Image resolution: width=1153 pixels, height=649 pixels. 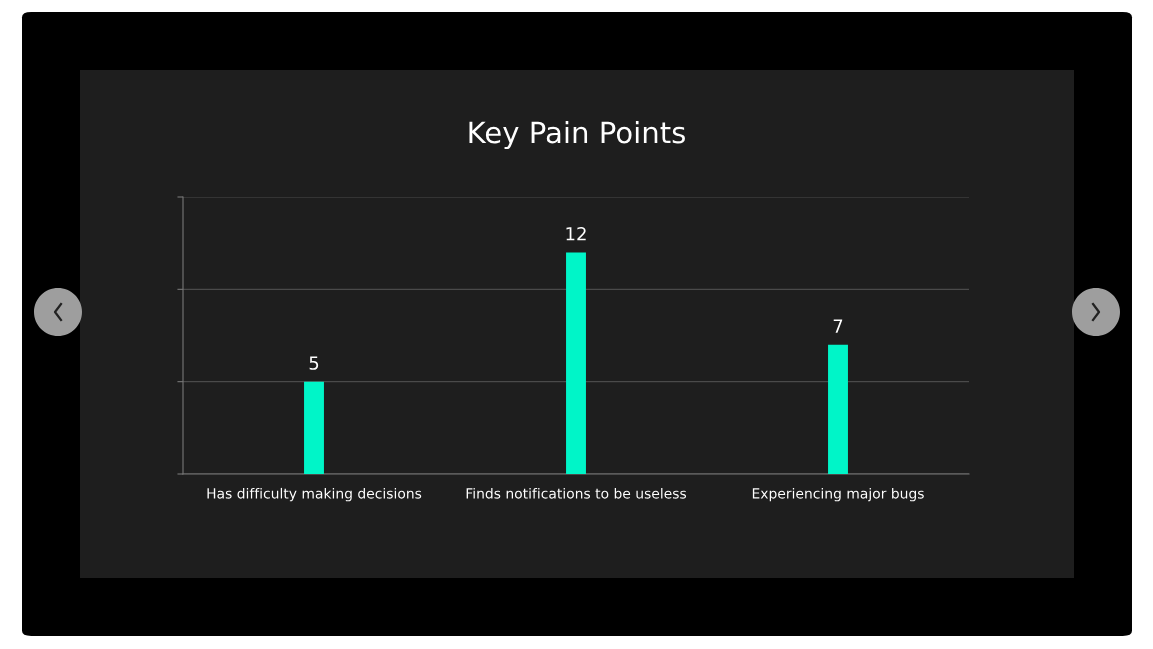 What do you see at coordinates (577, 135) in the screenshot?
I see `chart-title: Key Pain Points` at bounding box center [577, 135].